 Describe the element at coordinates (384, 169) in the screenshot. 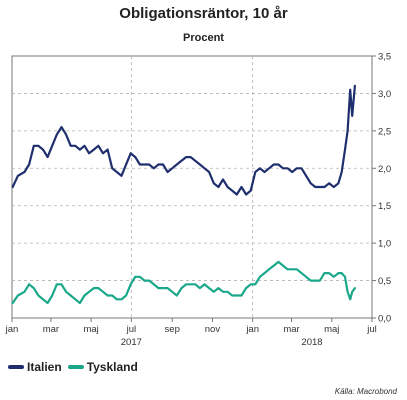

I see `y-tick-label: 2,0` at that location.